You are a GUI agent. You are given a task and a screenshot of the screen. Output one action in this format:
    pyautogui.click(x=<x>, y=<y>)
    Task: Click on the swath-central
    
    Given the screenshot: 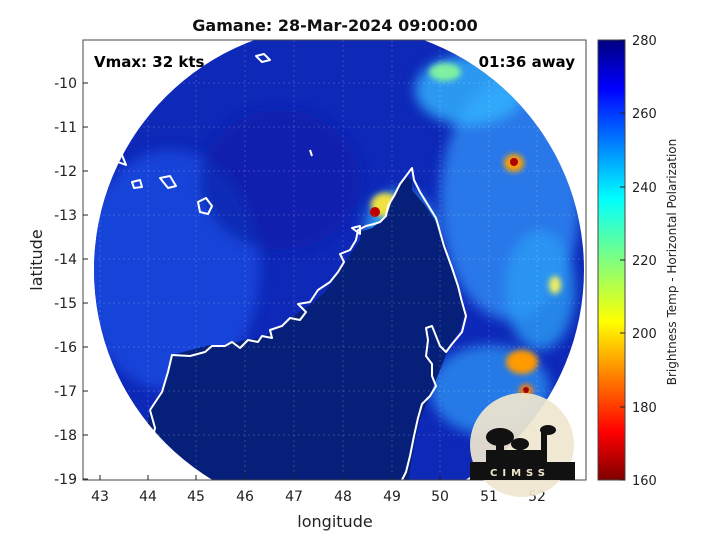 What is the action you would take?
    pyautogui.click(x=280, y=180)
    